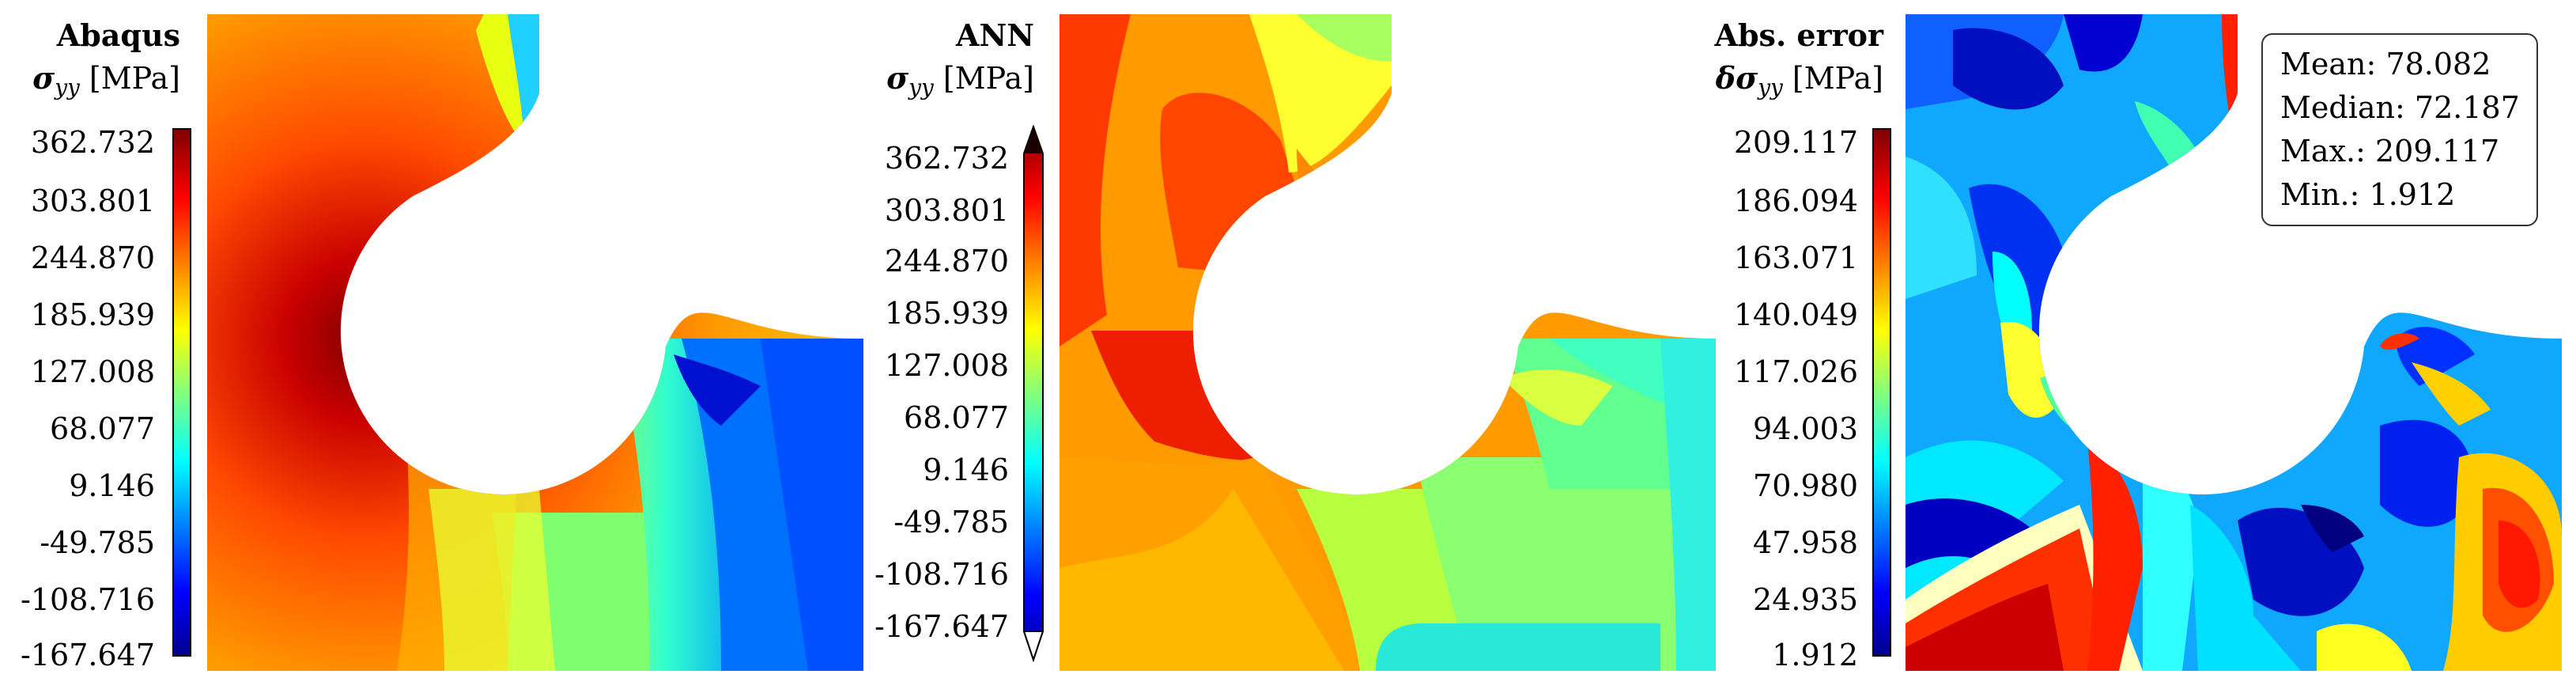 Image resolution: width=2576 pixels, height=693 pixels. What do you see at coordinates (1795, 143) in the screenshot?
I see `colorbar-tick: 209.117` at bounding box center [1795, 143].